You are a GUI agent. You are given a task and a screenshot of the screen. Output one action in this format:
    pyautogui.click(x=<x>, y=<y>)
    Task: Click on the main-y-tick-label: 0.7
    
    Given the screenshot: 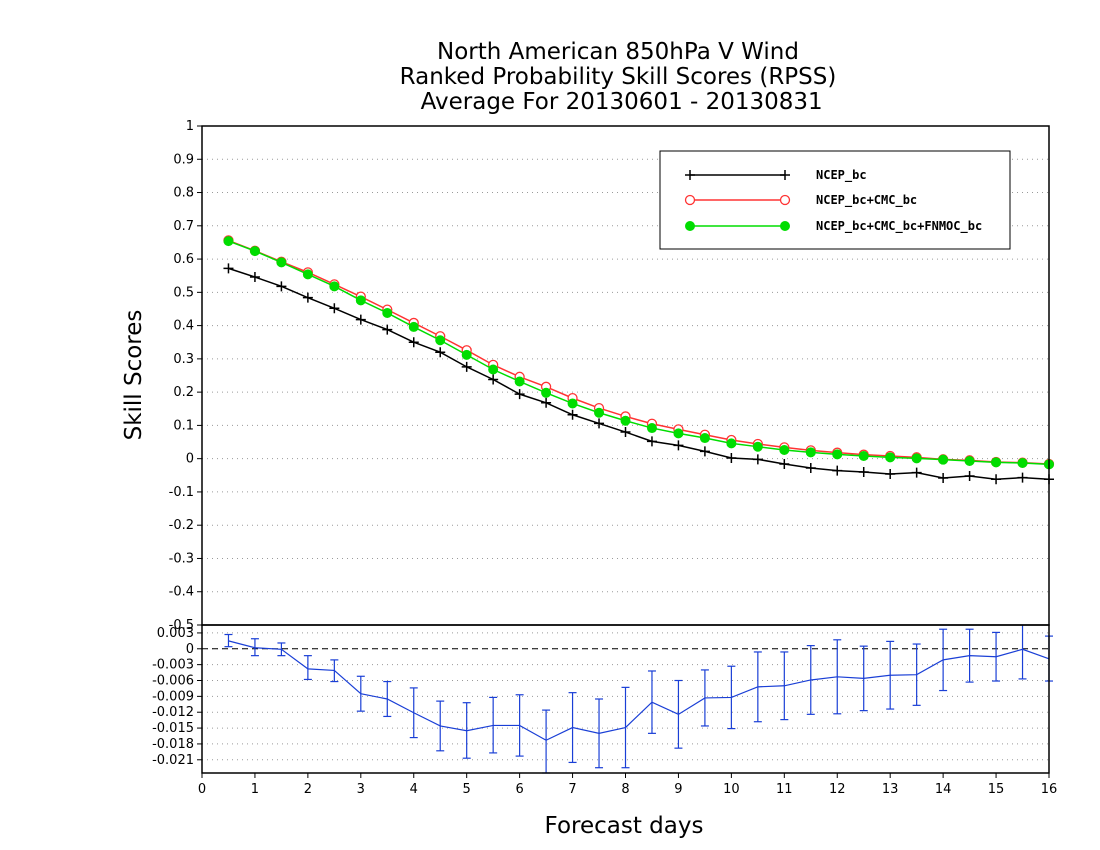 What is the action you would take?
    pyautogui.click(x=183, y=226)
    